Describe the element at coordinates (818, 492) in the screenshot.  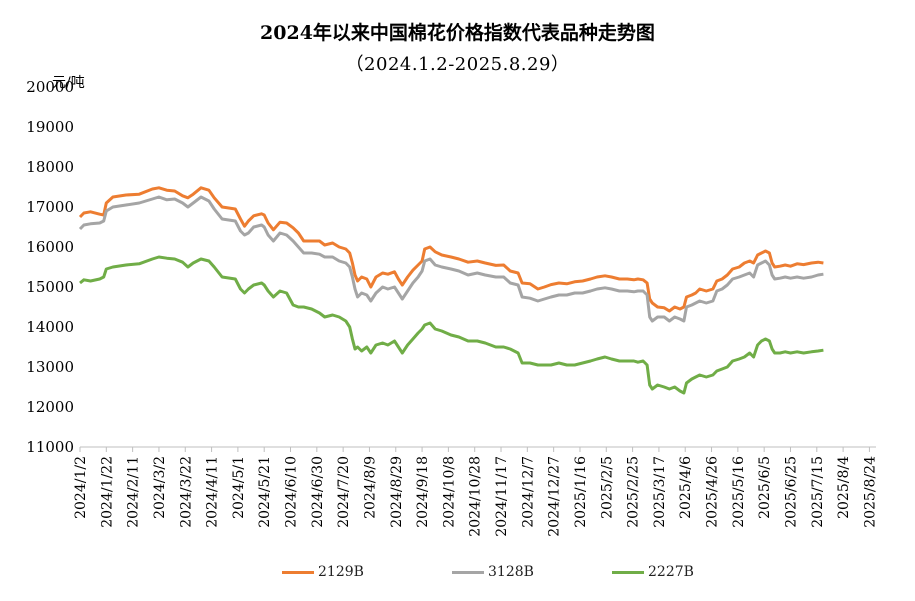
I see `x-tick-label: 2025/7/15` at that location.